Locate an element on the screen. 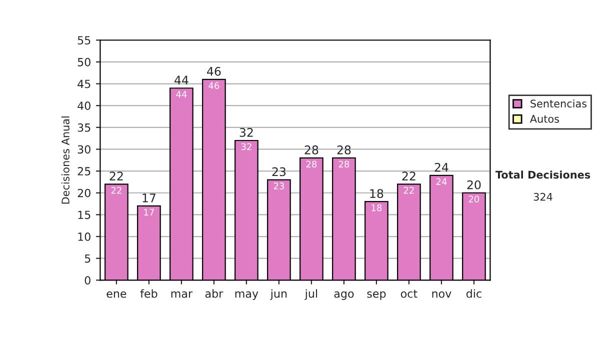 This screenshot has height=340, width=600. y-tick-label: 45 is located at coordinates (84, 84).